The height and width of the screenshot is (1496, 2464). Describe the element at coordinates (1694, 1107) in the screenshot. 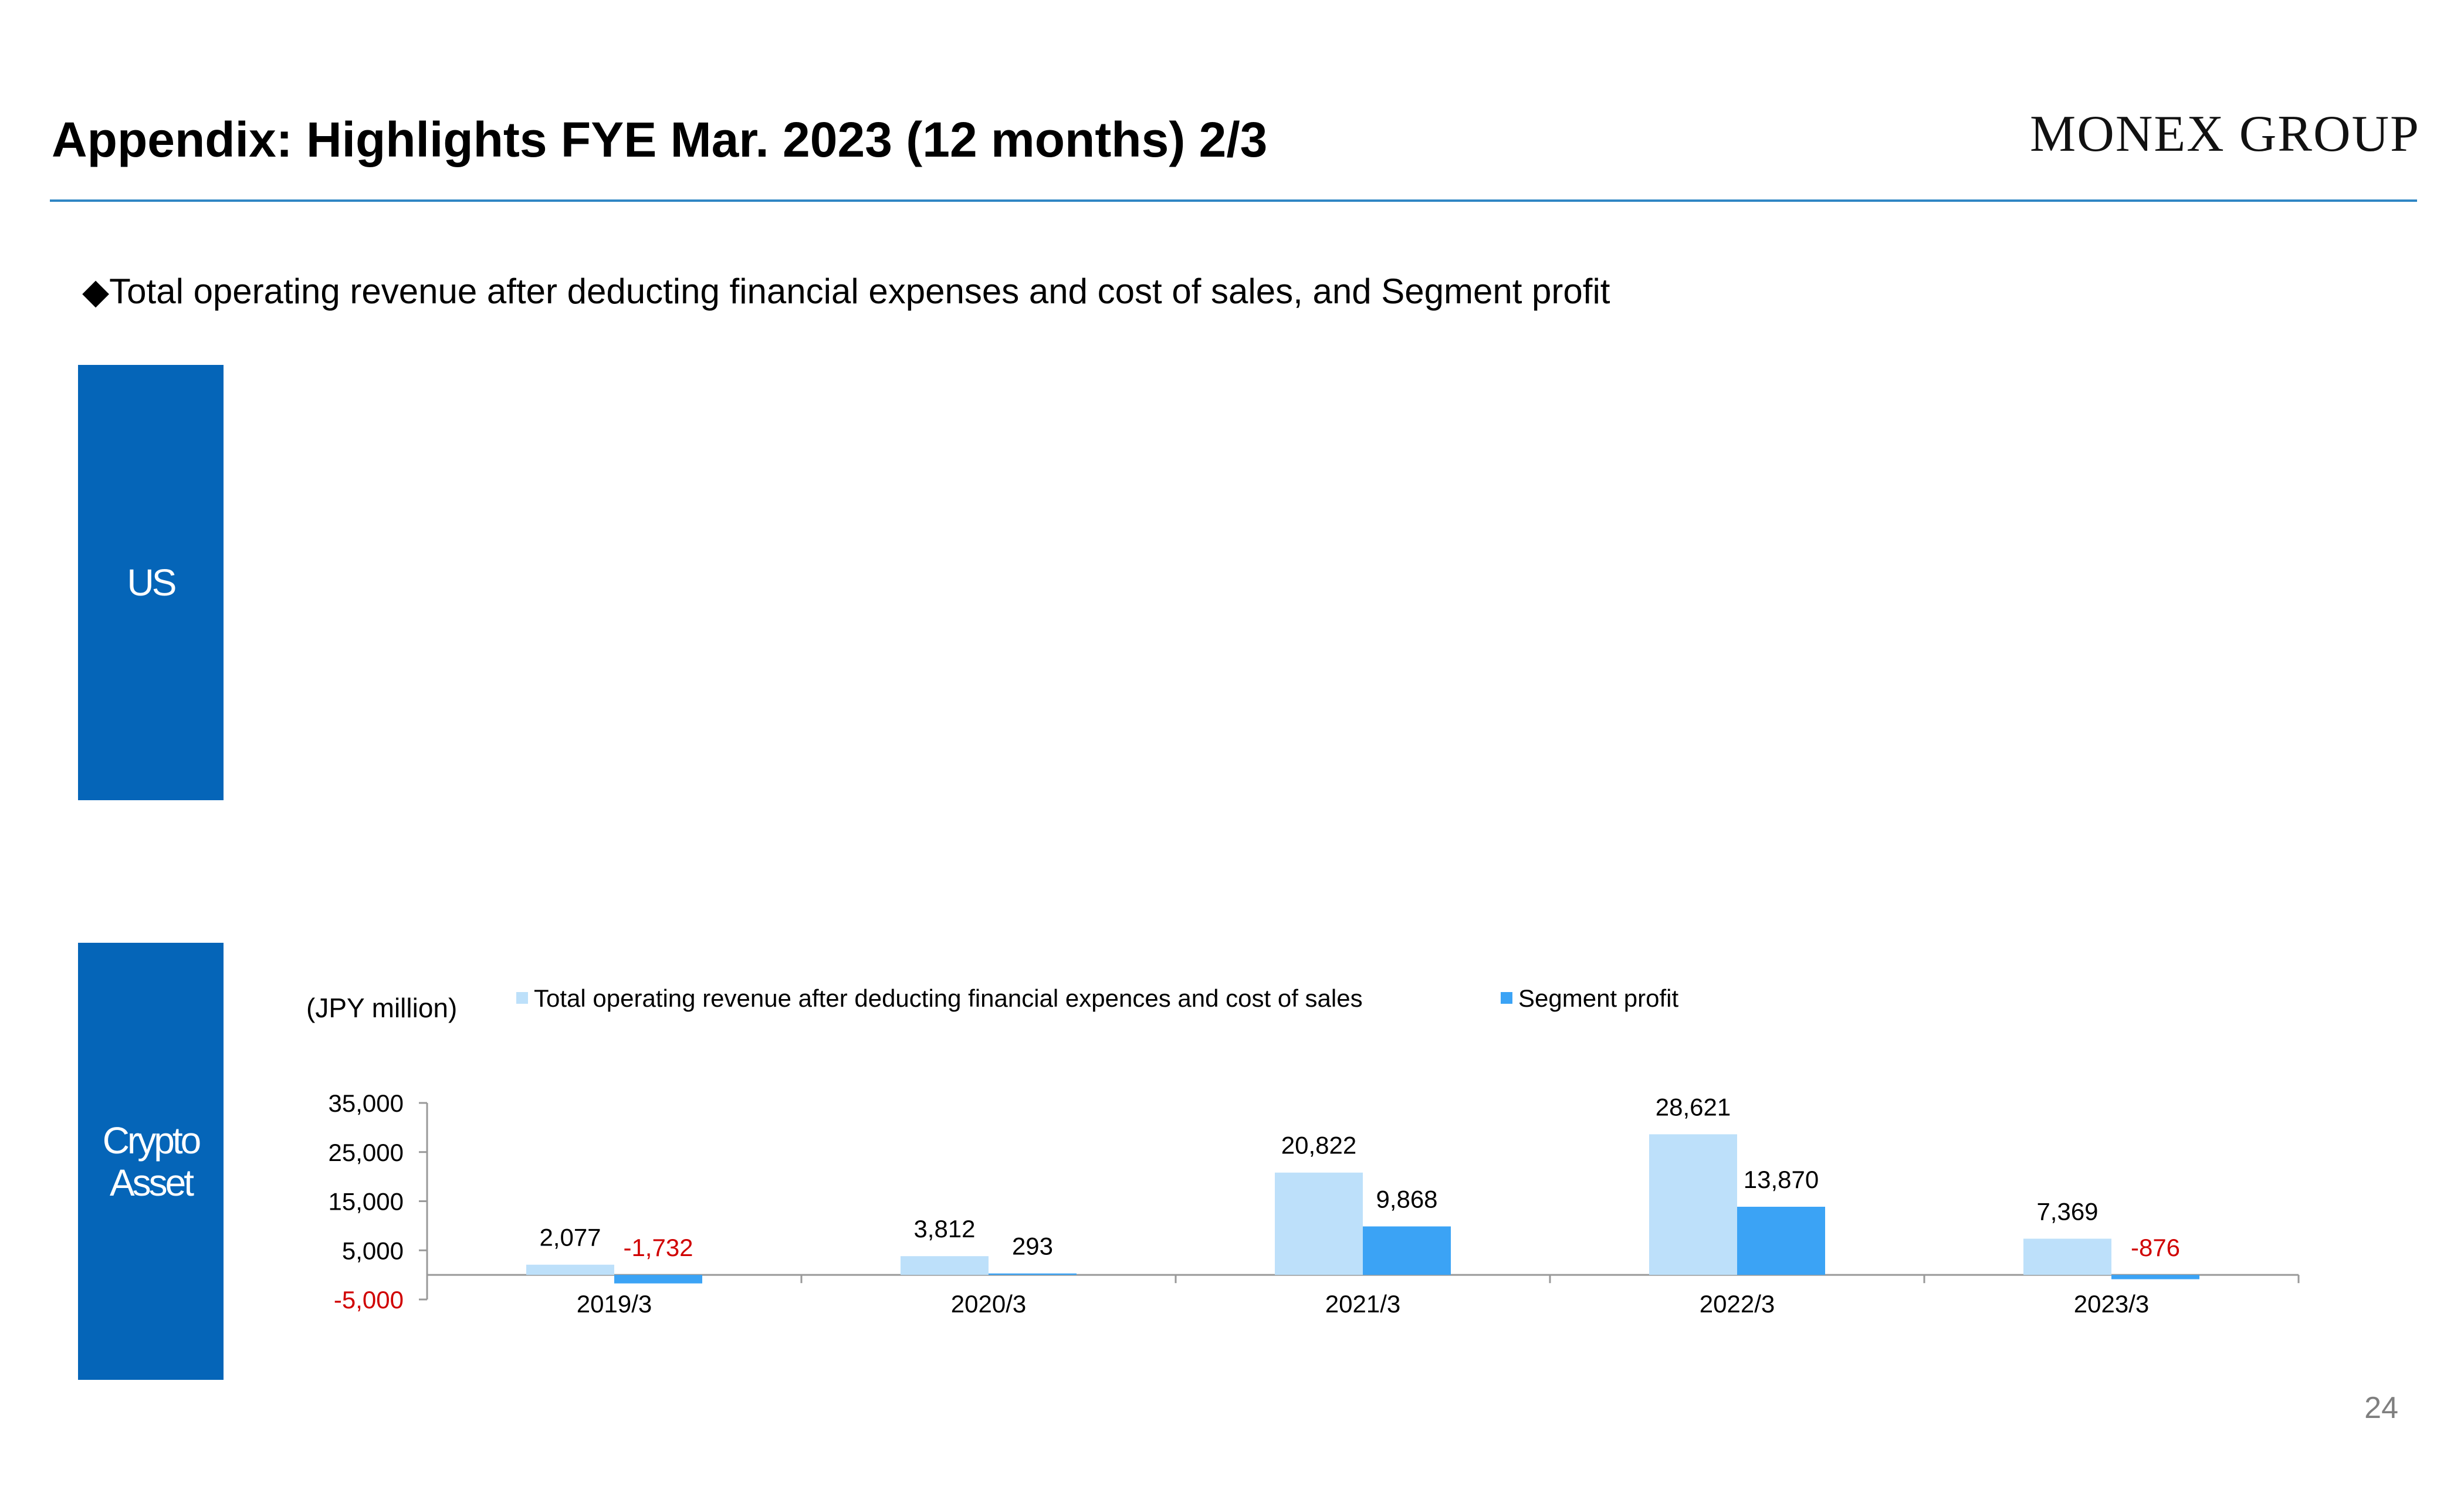

I see `revenue-data-label: 28,621` at that location.